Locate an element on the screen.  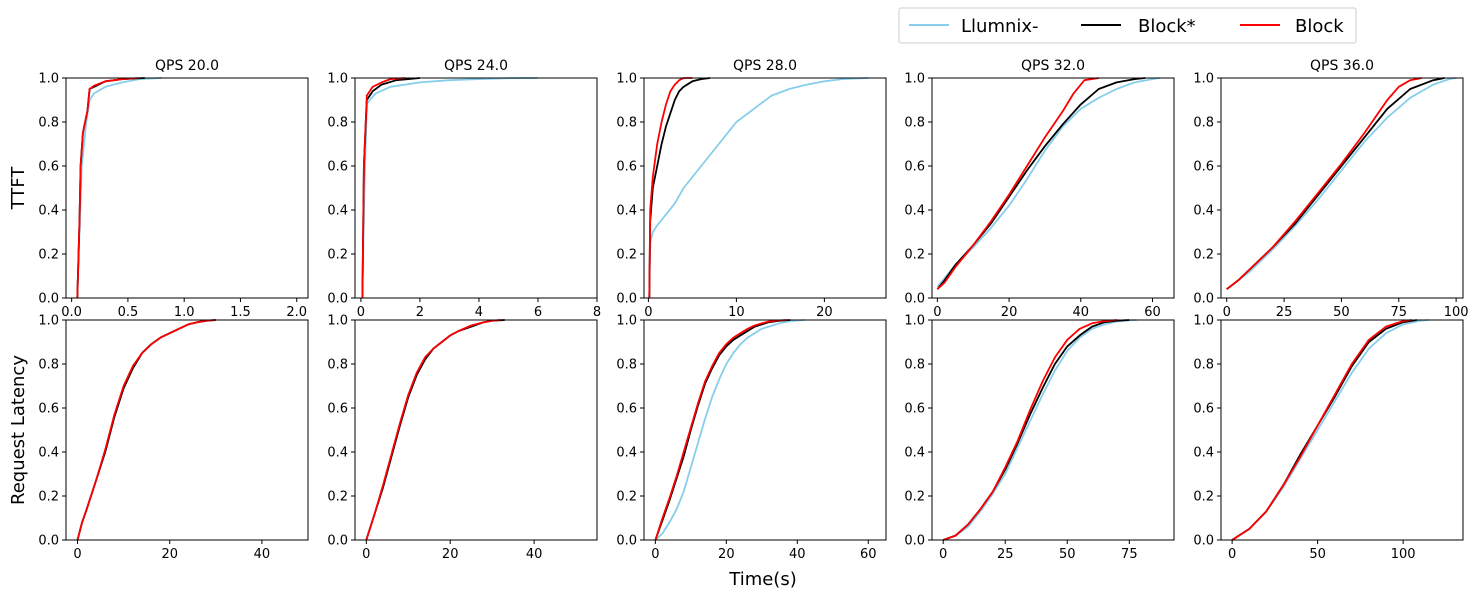
subplot: 0.0 0.2 0.4 0.6 0.8 1.0 0 25 50 75 100 QPS 36.0 is located at coordinates (1330, 189).